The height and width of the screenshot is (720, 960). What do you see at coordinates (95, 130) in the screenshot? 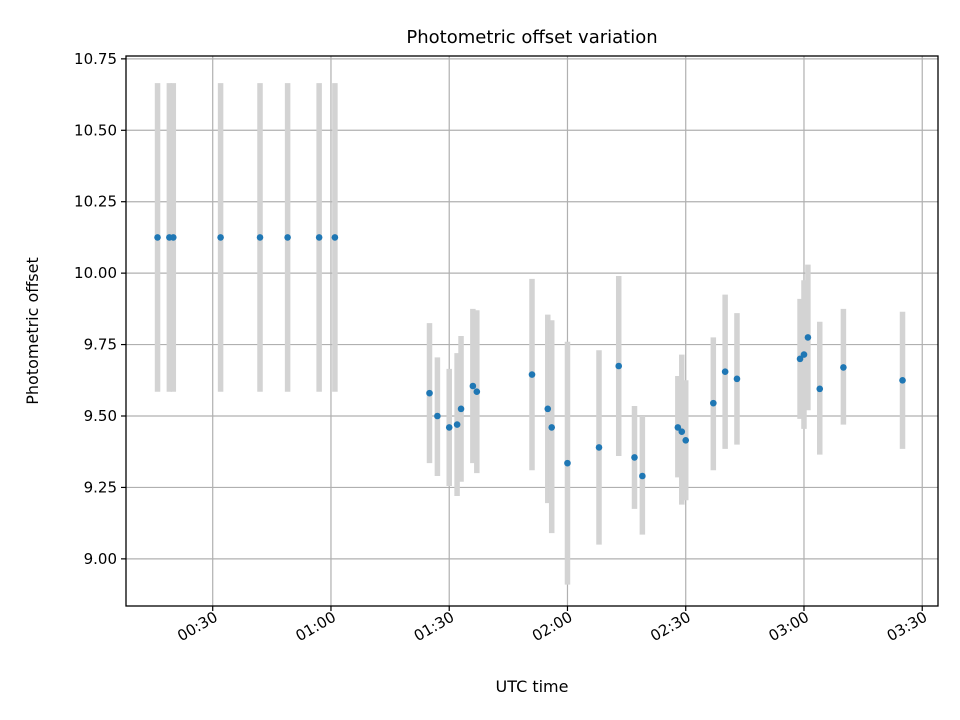
I see `y-tick-label: 10.50` at bounding box center [95, 130].